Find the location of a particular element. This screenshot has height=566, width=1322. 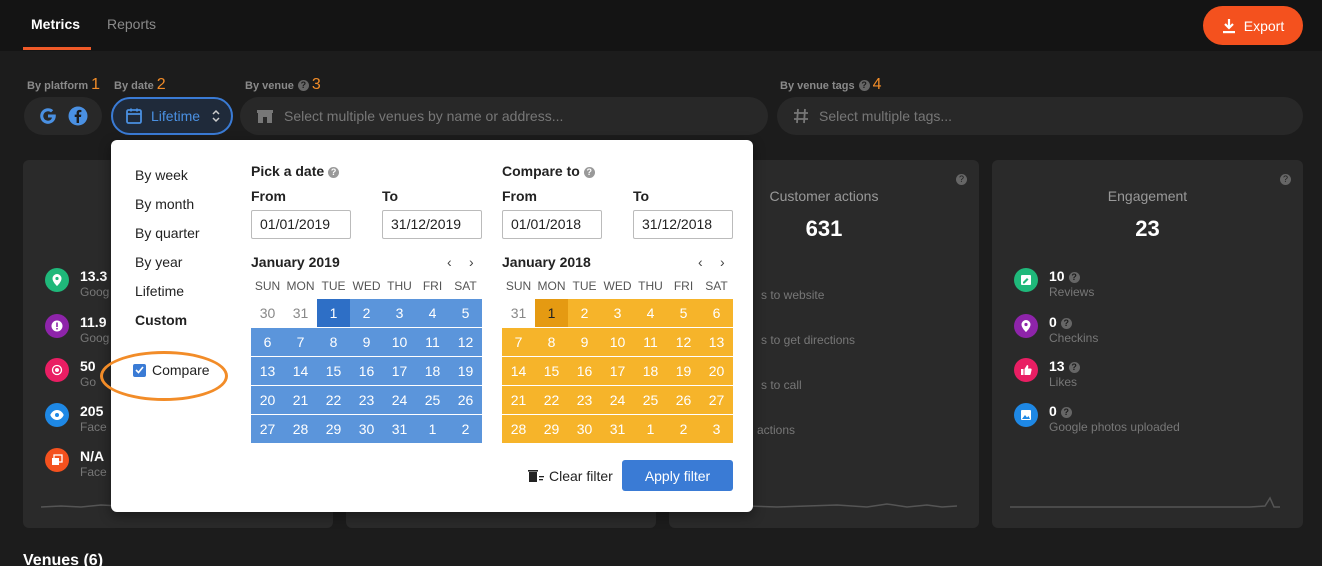

export-button: Export is located at coordinates (1253, 25).